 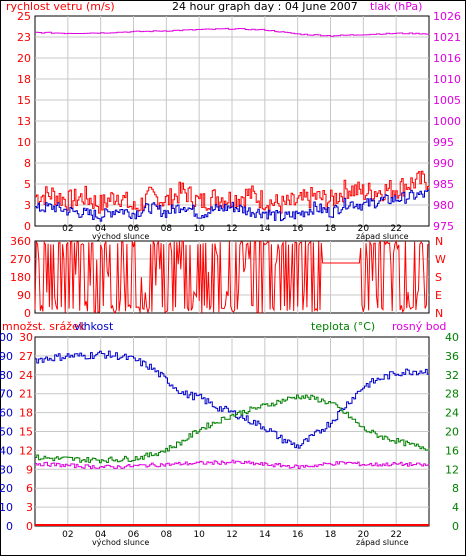 What do you see at coordinates (6, 375) in the screenshot?
I see `humidity-y-tick: 80` at bounding box center [6, 375].